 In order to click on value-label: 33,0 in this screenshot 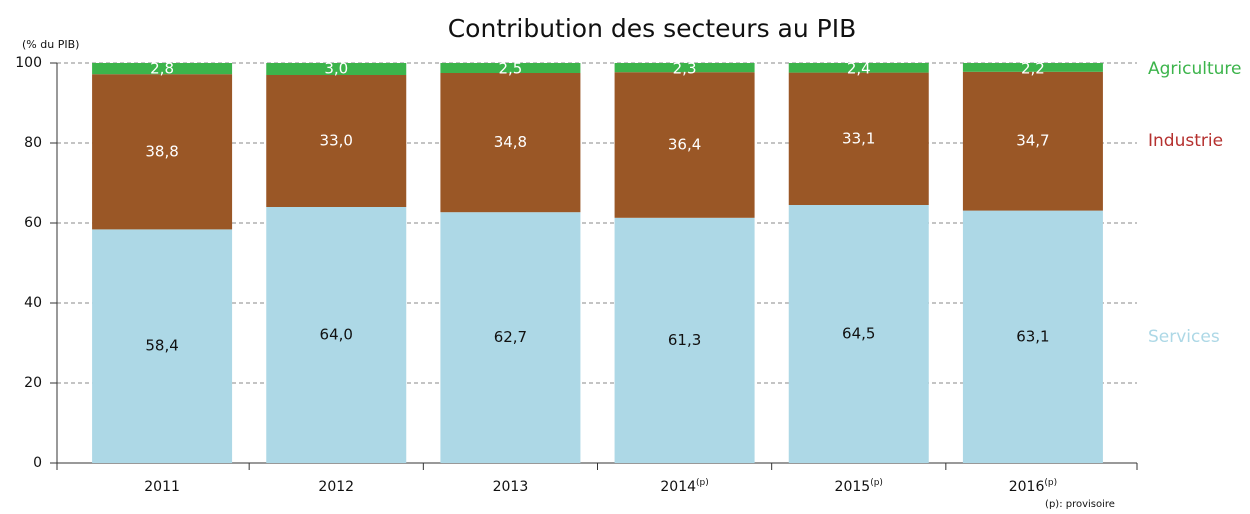, I will do `click(336, 141)`.